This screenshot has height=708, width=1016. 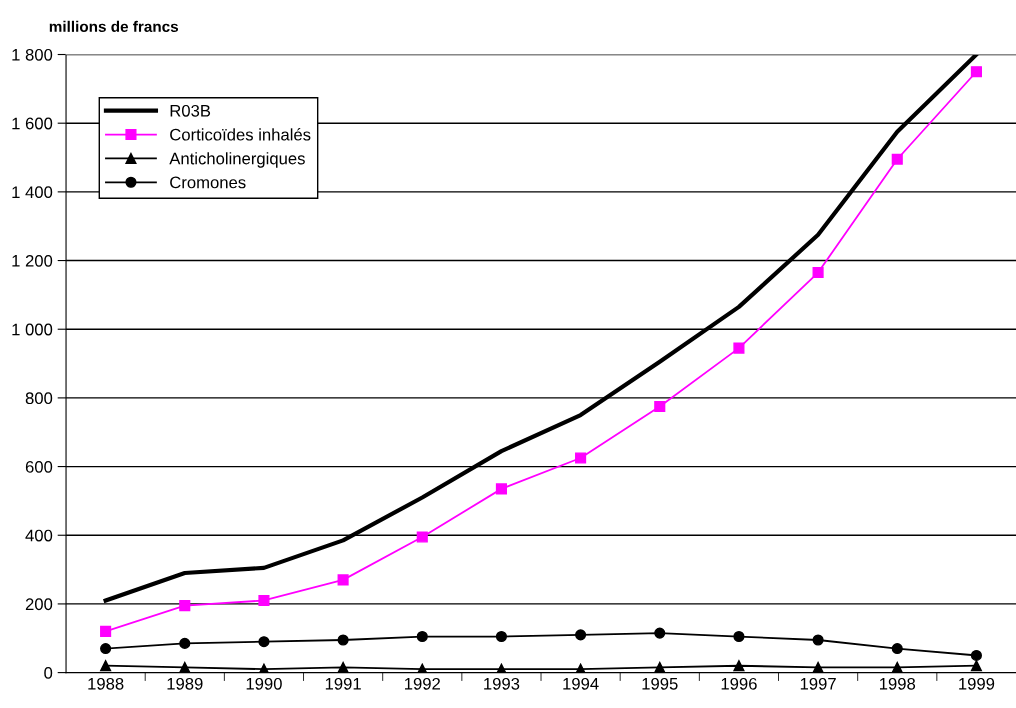 I want to click on x-tick-label: 1997, so click(x=818, y=683).